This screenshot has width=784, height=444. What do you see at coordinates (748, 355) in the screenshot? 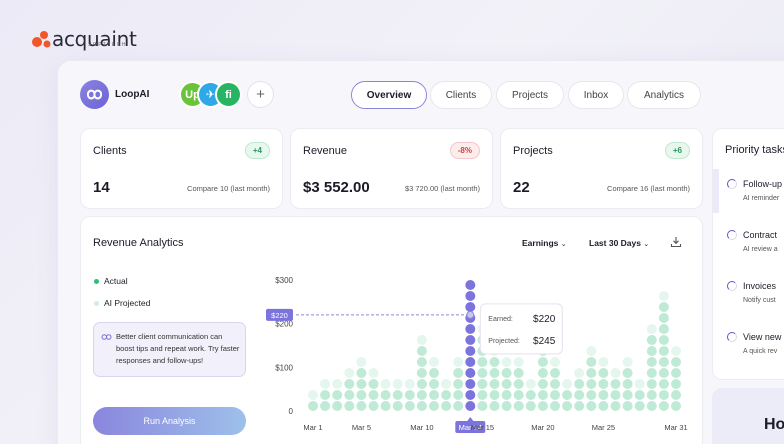
I see `priority-item: View new A quick rev` at bounding box center [748, 355].